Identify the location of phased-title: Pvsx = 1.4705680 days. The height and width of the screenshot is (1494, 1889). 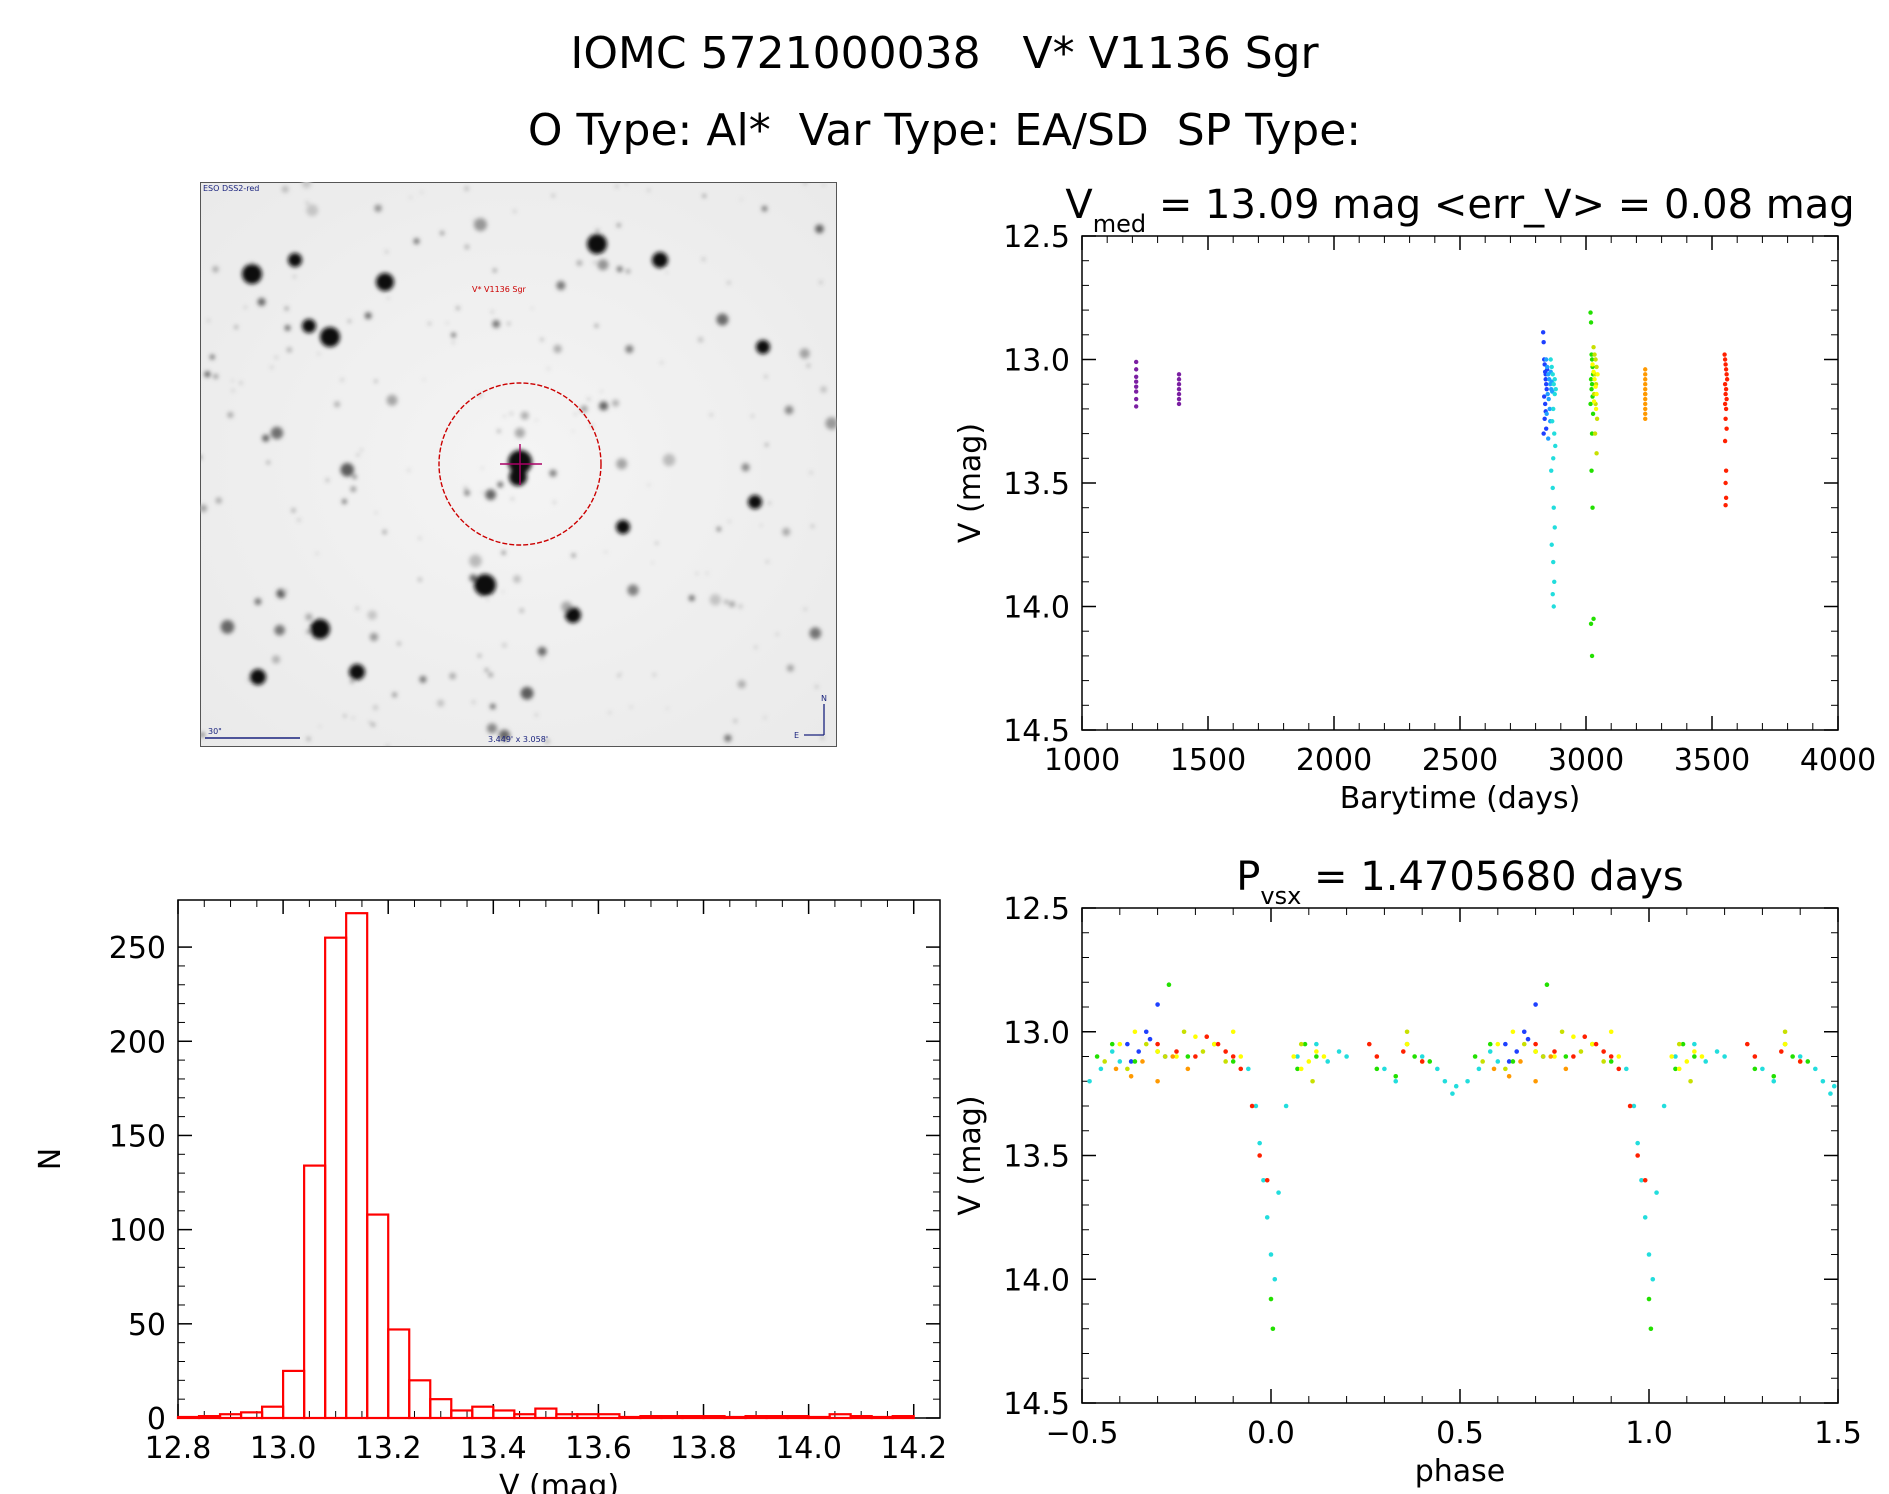
(1459, 882).